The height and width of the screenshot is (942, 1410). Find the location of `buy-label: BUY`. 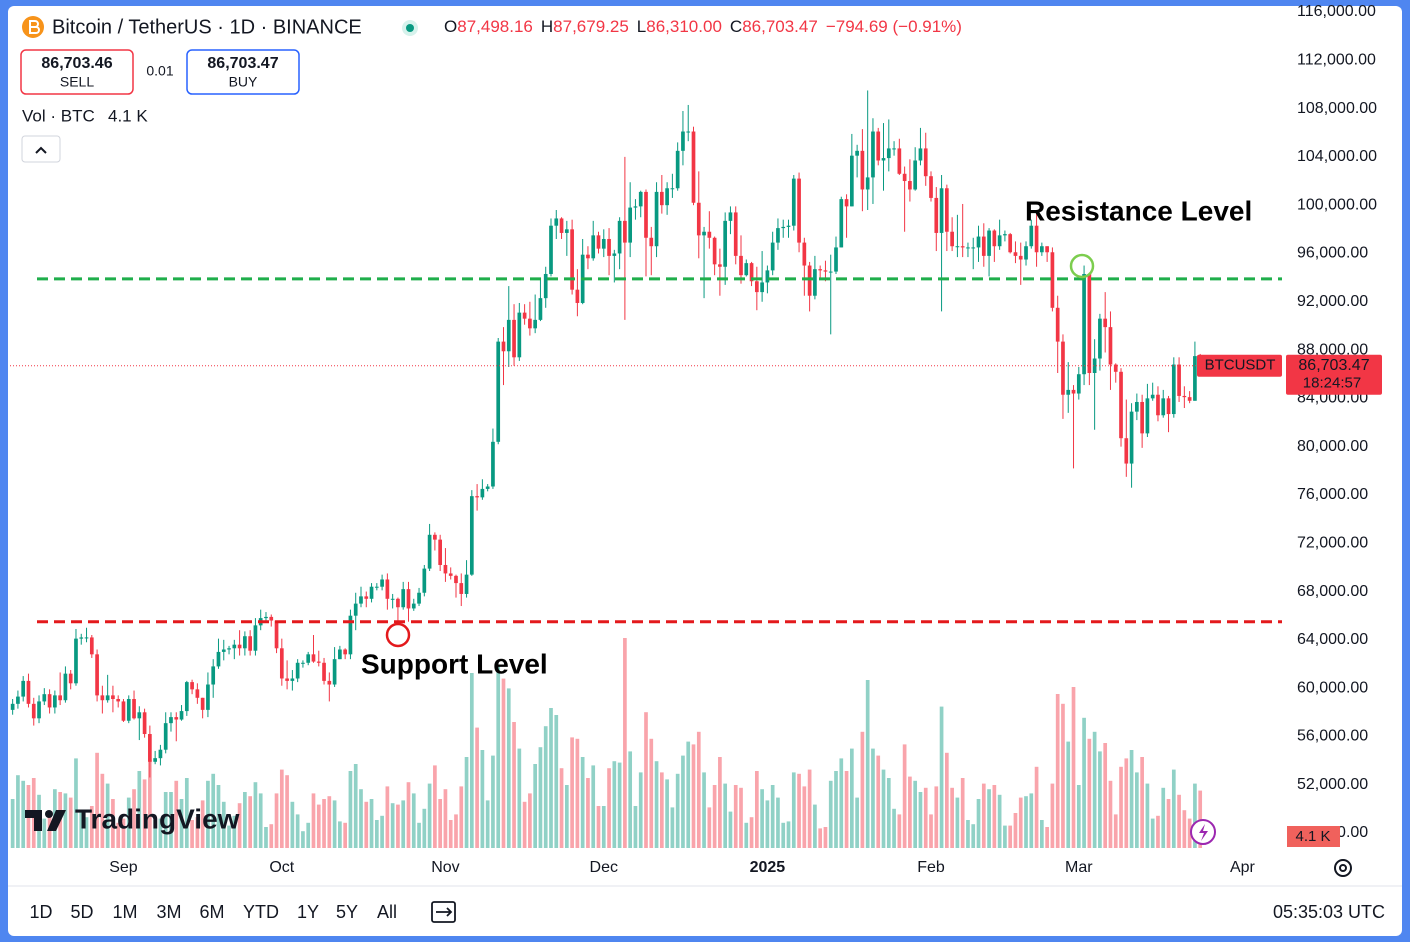

buy-label: BUY is located at coordinates (243, 82).